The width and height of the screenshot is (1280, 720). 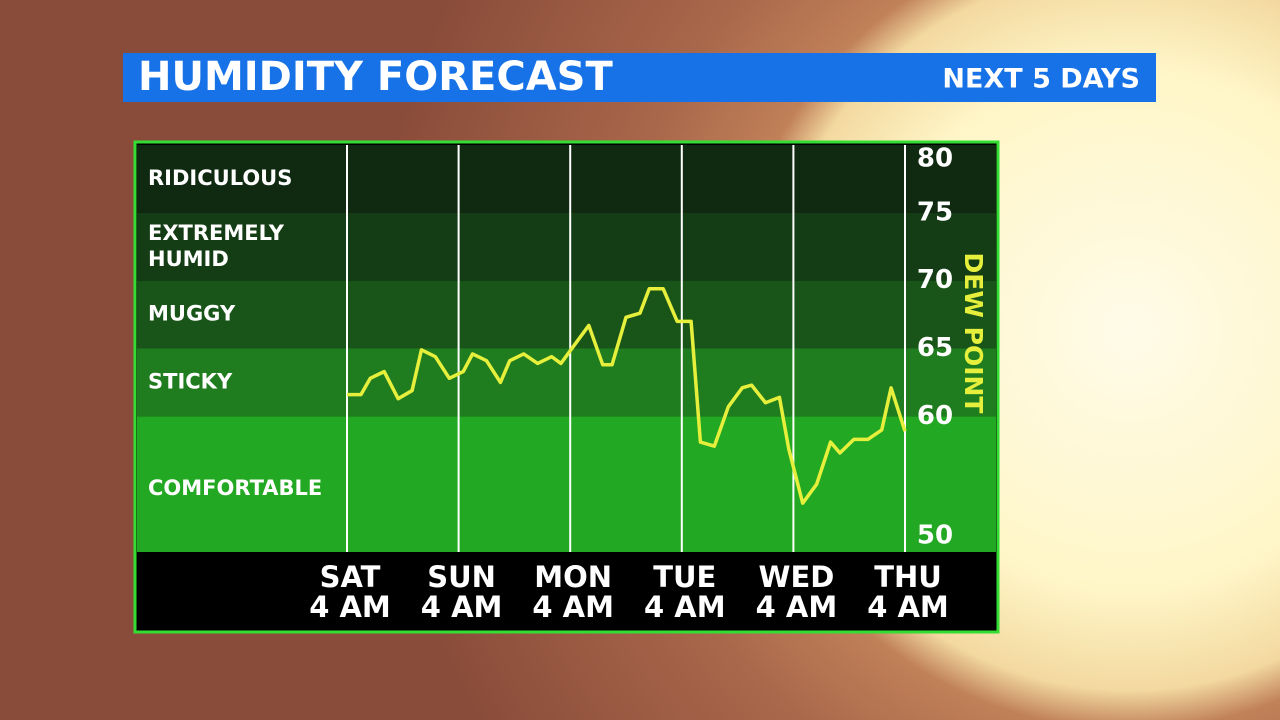 What do you see at coordinates (220, 178) in the screenshot?
I see `band-label: RIDICULOUS` at bounding box center [220, 178].